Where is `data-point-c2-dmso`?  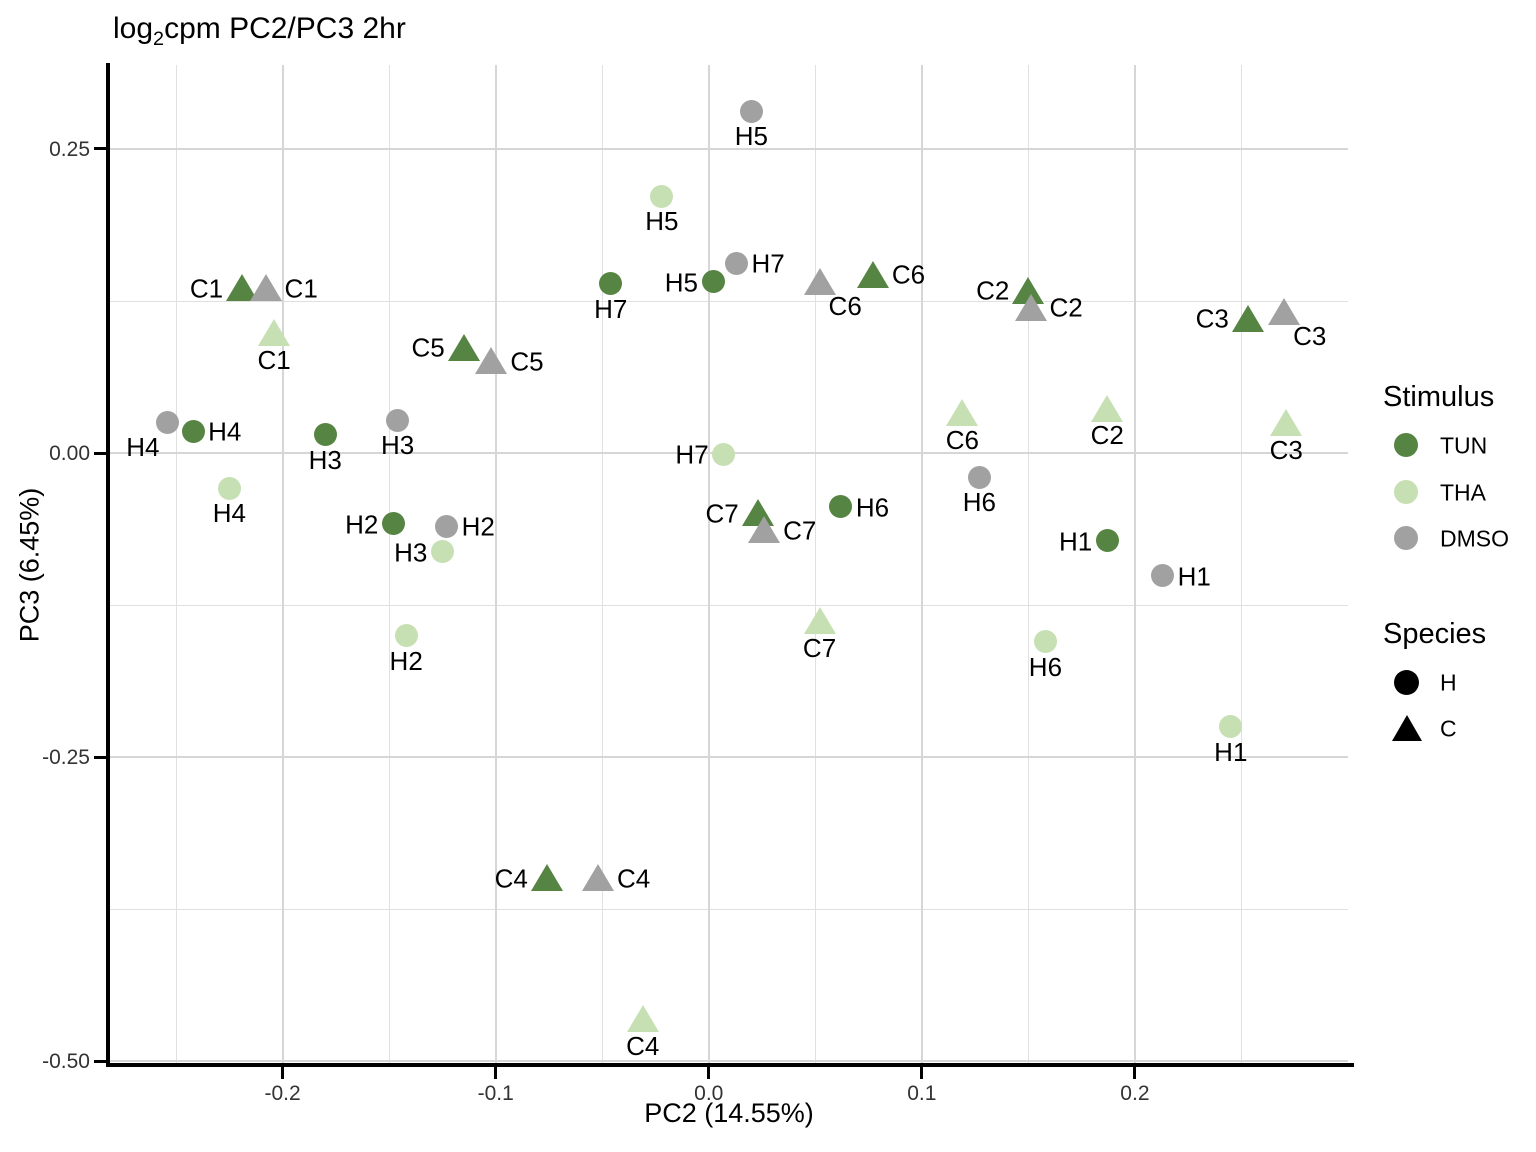
data-point-c2-dmso is located at coordinates (1030, 307).